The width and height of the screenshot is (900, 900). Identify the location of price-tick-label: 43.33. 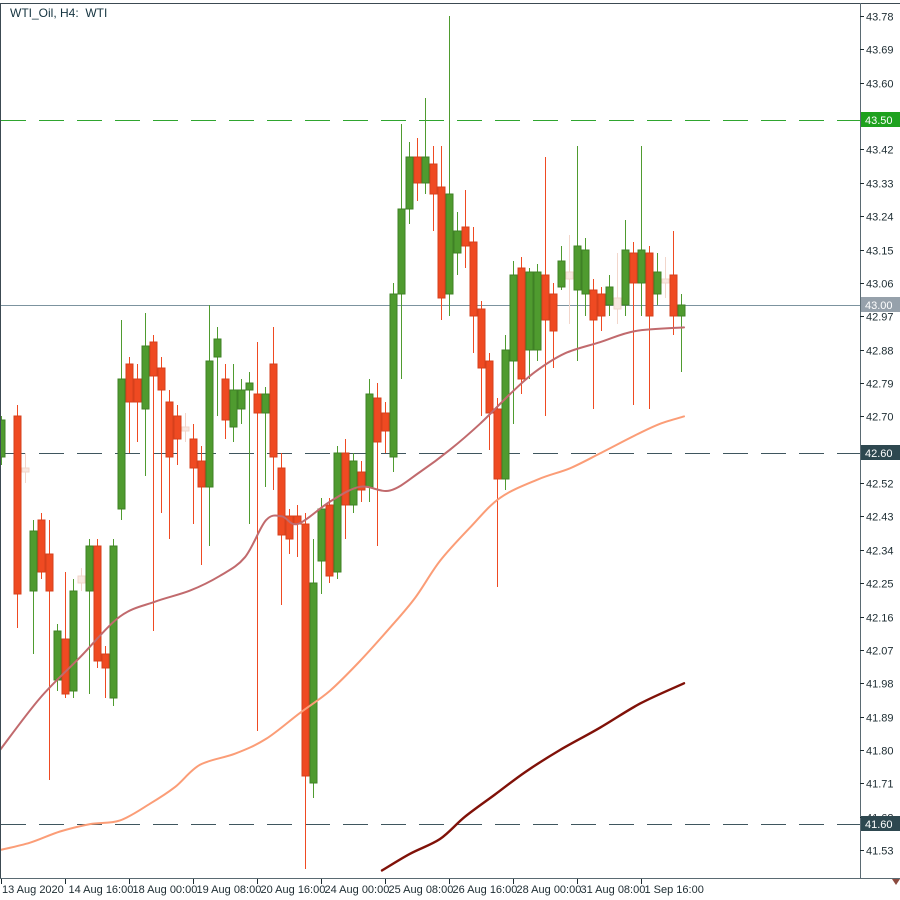
(880, 185).